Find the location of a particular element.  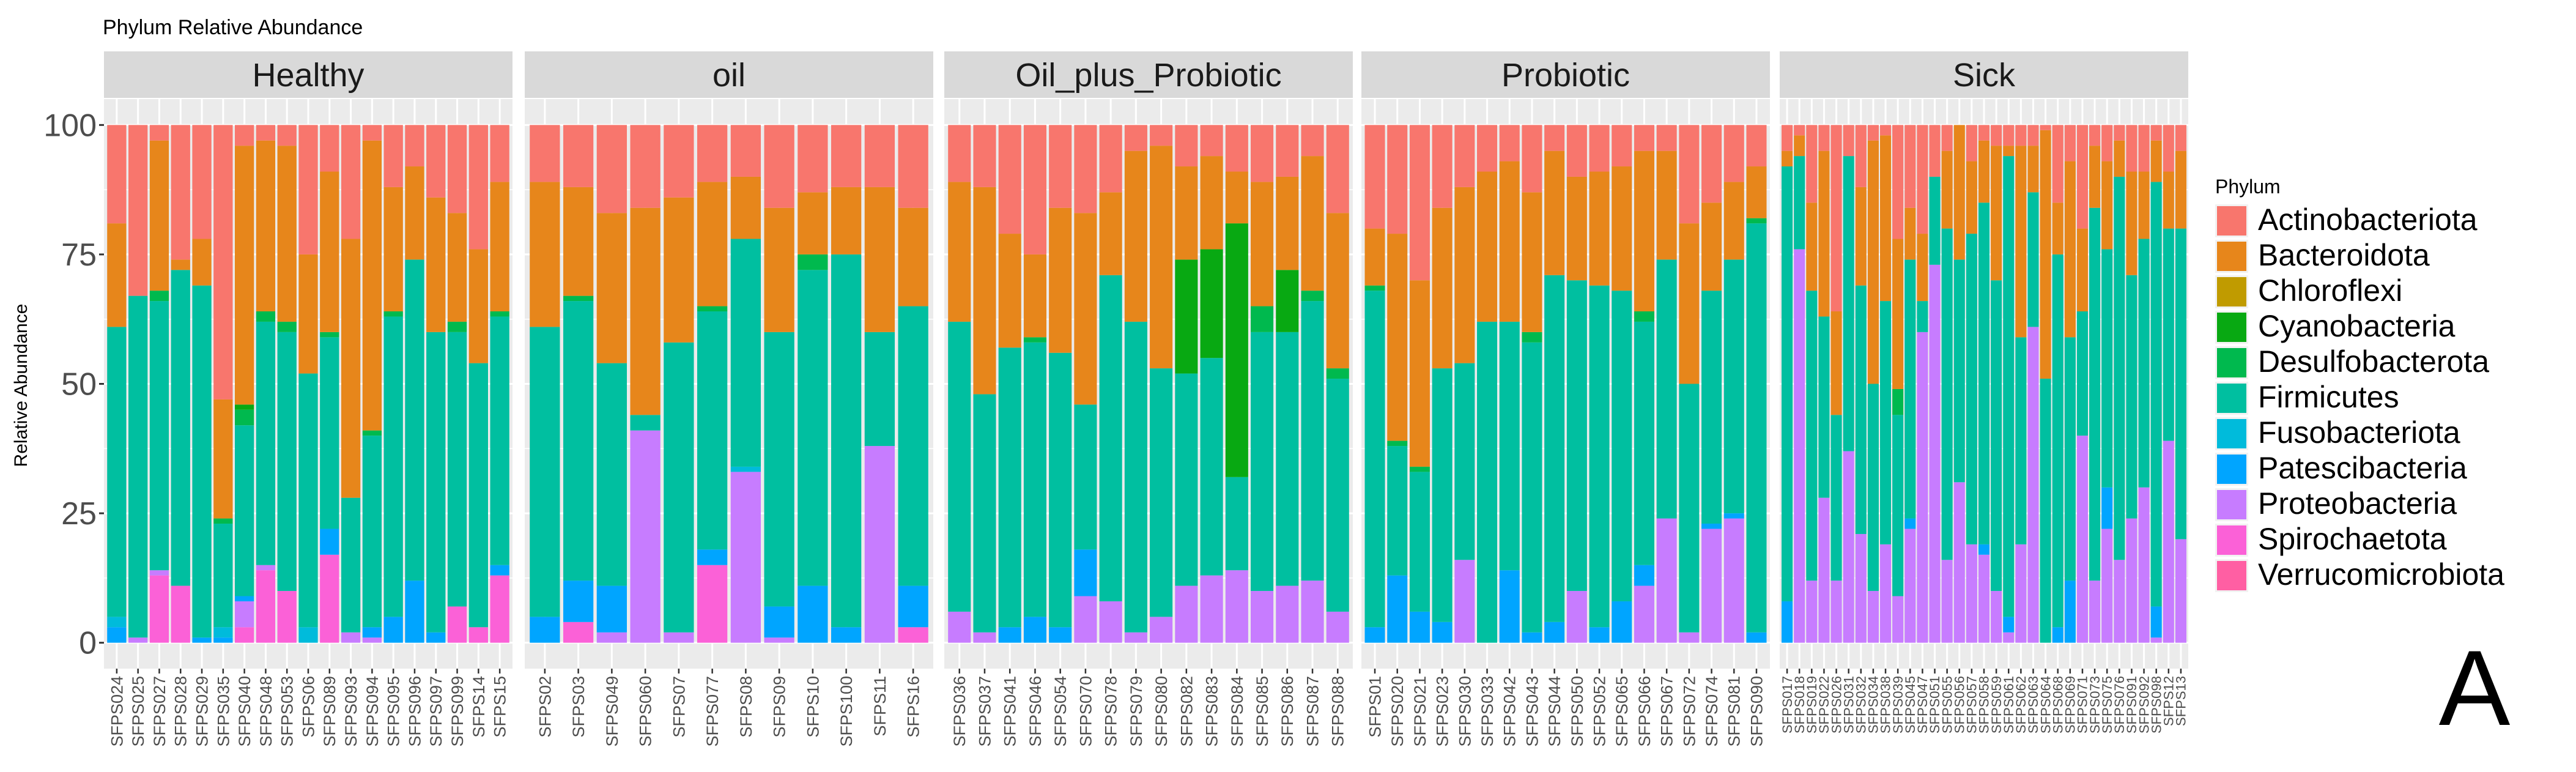

legend-label: Desulfobacterota is located at coordinates (2373, 361).